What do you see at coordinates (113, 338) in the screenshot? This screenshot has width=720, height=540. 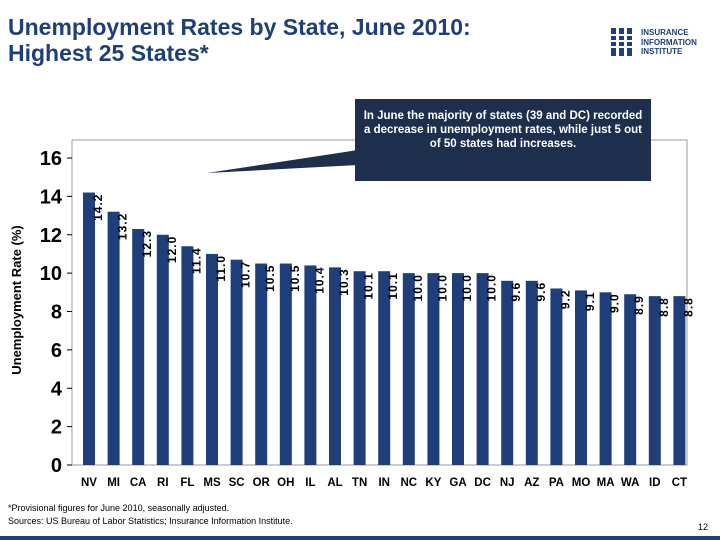 I see `bar-mi` at bounding box center [113, 338].